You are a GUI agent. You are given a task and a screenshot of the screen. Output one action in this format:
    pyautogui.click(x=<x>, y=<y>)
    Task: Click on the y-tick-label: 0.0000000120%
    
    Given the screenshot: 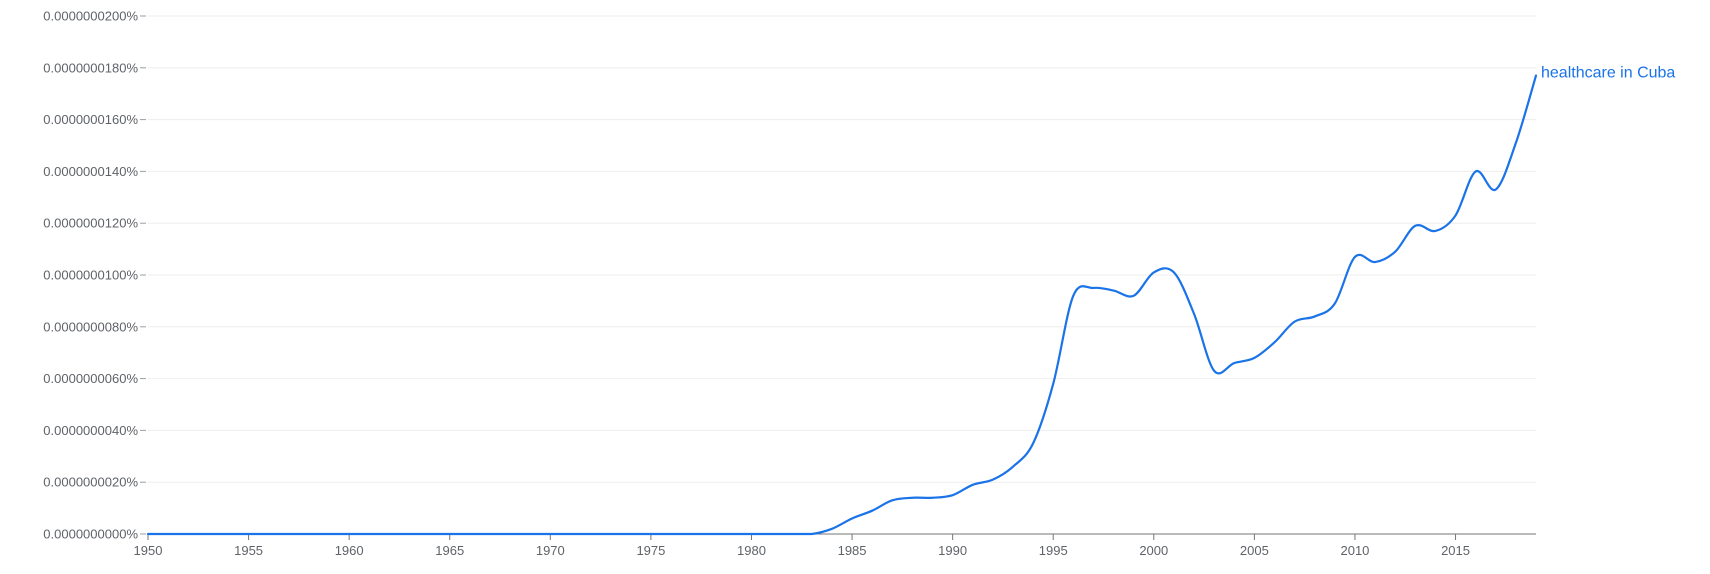 What is the action you would take?
    pyautogui.click(x=90, y=223)
    